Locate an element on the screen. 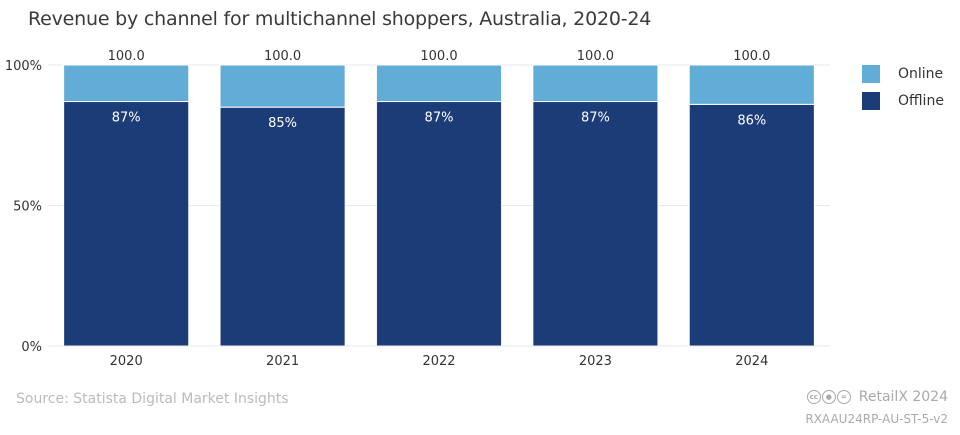 The height and width of the screenshot is (435, 960). total-label-2024: 100.0 is located at coordinates (751, 56).